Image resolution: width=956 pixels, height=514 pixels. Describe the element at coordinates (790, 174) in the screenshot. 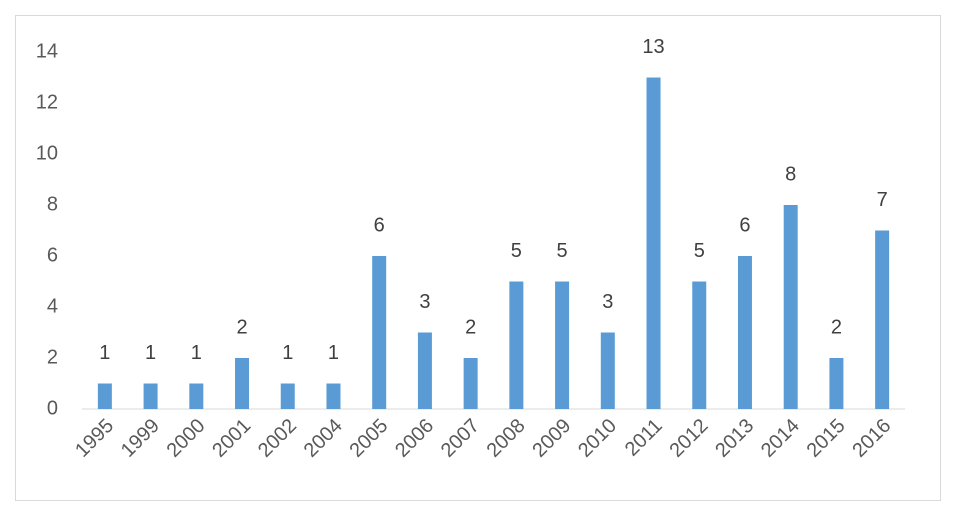

I see `data-label: 8` at that location.